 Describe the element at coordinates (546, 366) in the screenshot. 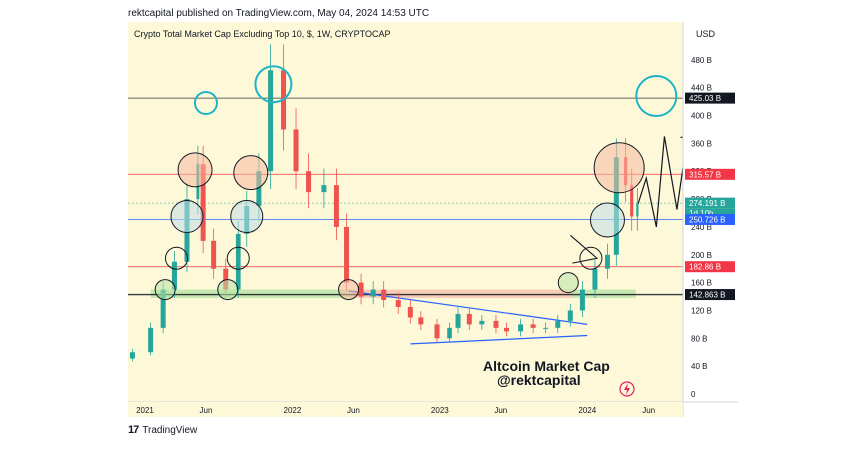

I see `annotation-title: Altcoin Market Cap` at that location.